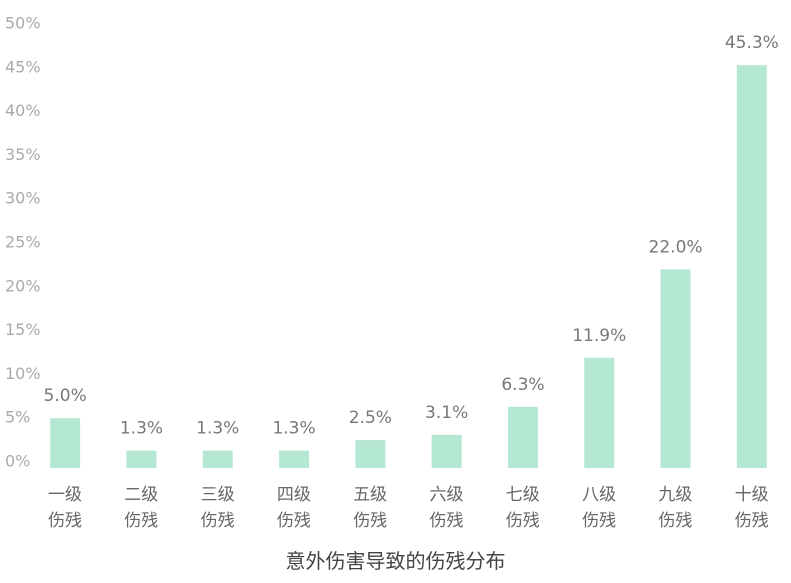 The image size is (791, 583). What do you see at coordinates (751, 508) in the screenshot?
I see `x-tick-label: 十级伤残` at bounding box center [751, 508].